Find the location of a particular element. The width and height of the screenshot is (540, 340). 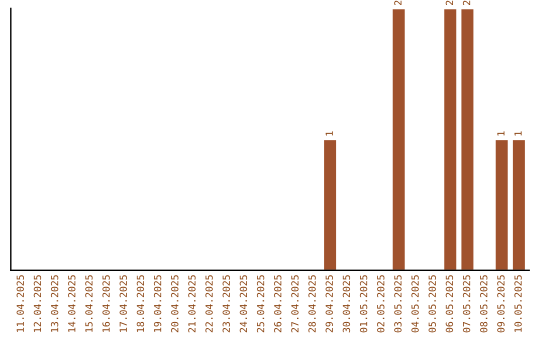

x-tick-label: 25.04.2025 is located at coordinates (260, 303).